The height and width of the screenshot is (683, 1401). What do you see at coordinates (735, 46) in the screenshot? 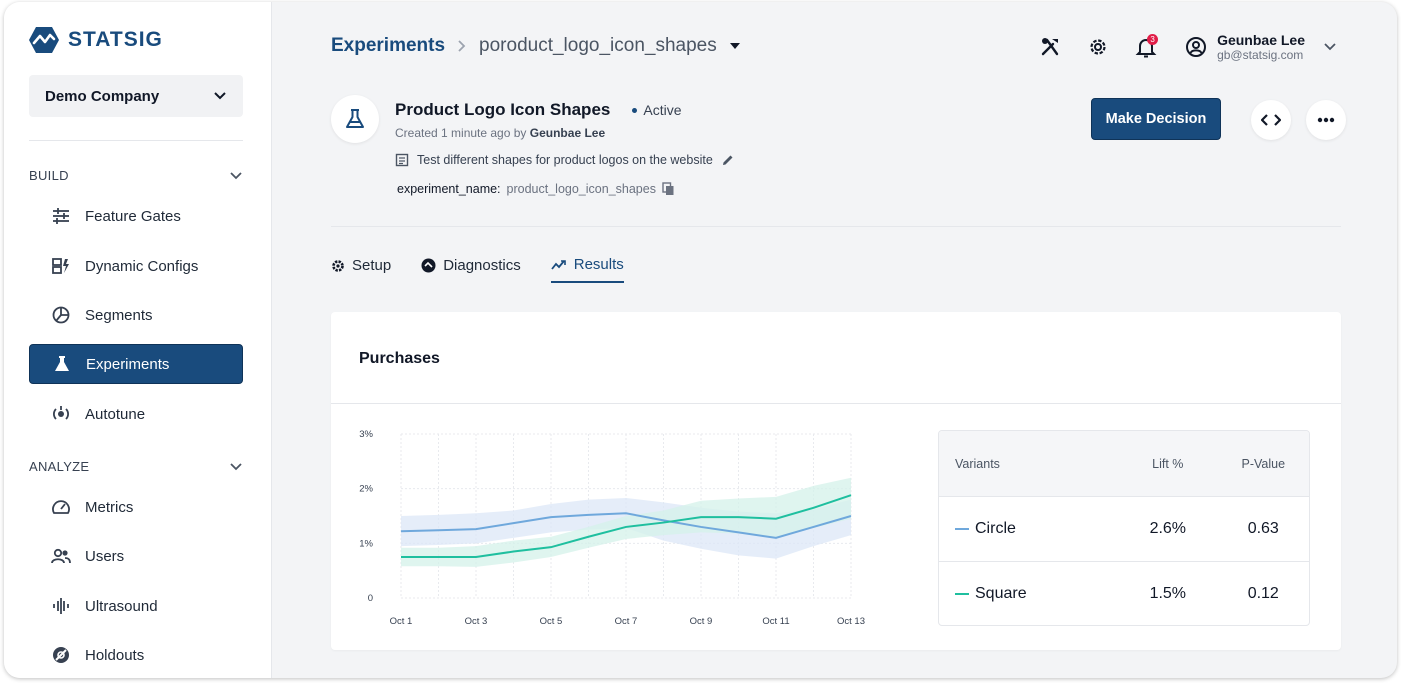
I see `caret-down-icon` at bounding box center [735, 46].